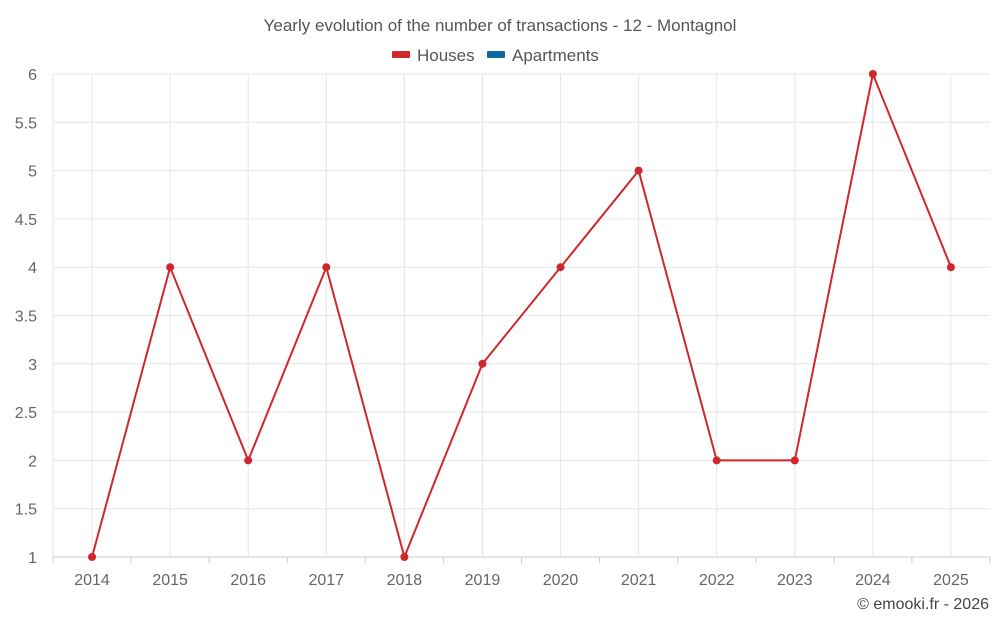 This screenshot has height=625, width=1000. I want to click on legend-label-apartments: Apartments, so click(555, 55).